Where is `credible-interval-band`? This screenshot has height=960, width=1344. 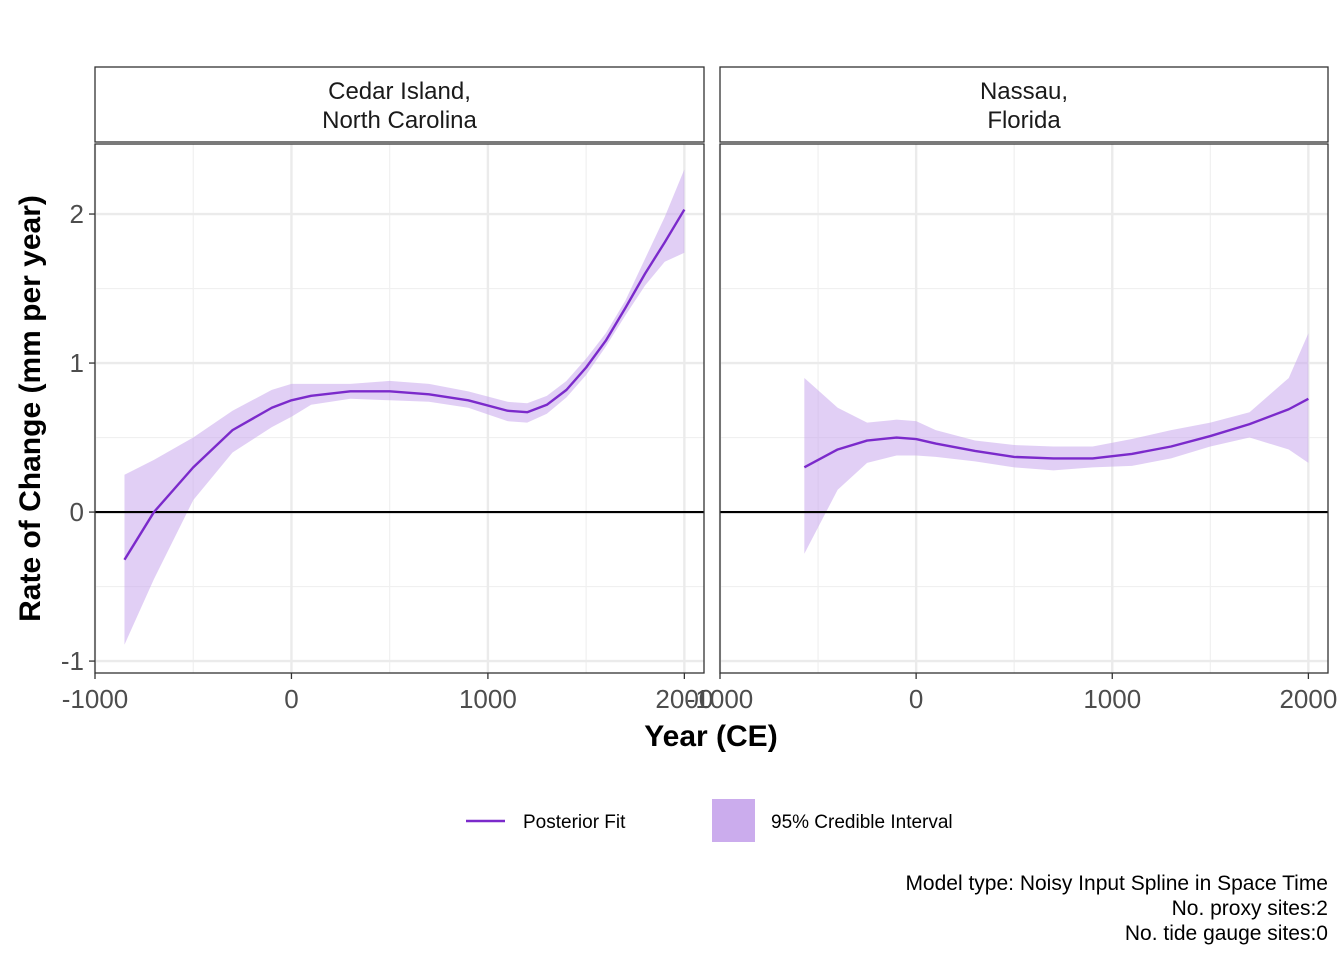
credible-interval-band is located at coordinates (1056, 443).